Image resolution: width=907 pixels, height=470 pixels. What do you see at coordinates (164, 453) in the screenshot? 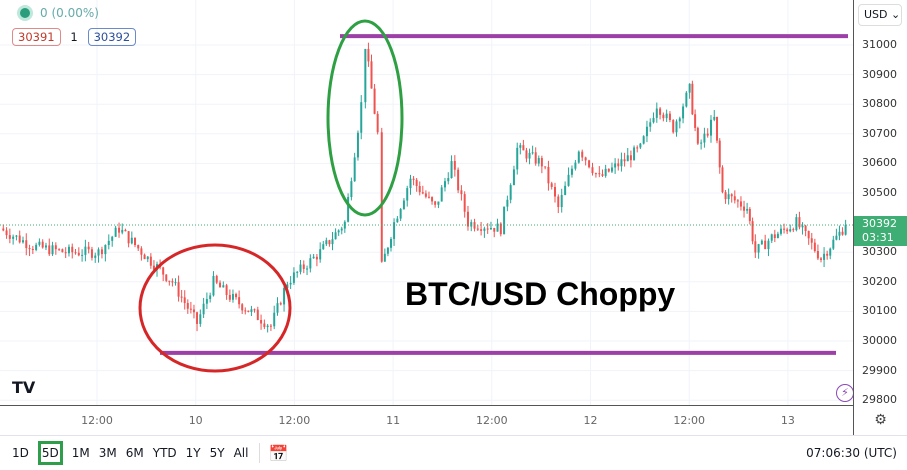
I see `range-ytd: YTD` at bounding box center [164, 453].